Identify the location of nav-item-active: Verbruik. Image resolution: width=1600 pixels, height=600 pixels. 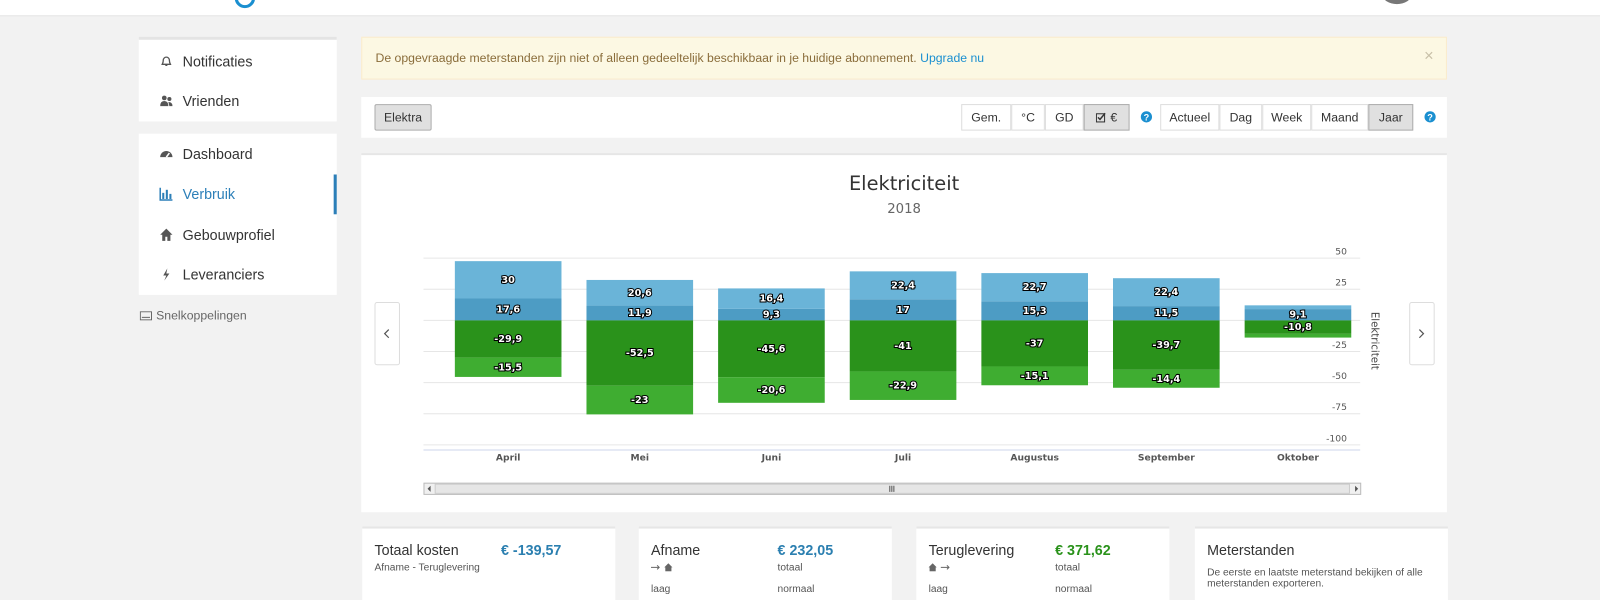
(197, 194).